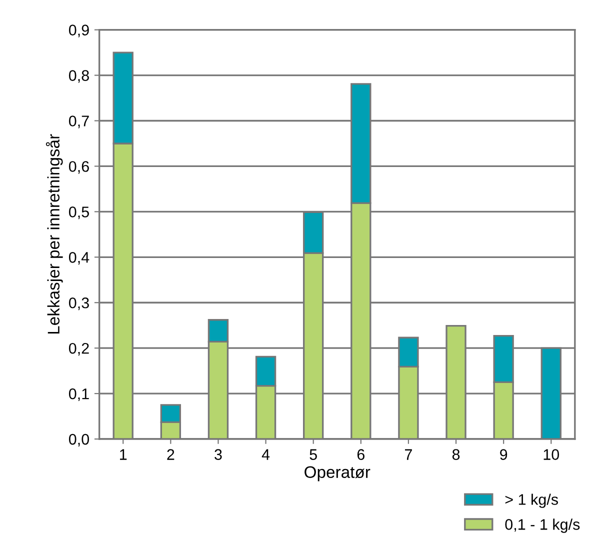 This screenshot has width=602, height=542. I want to click on x-tick-label: 1, so click(123, 454).